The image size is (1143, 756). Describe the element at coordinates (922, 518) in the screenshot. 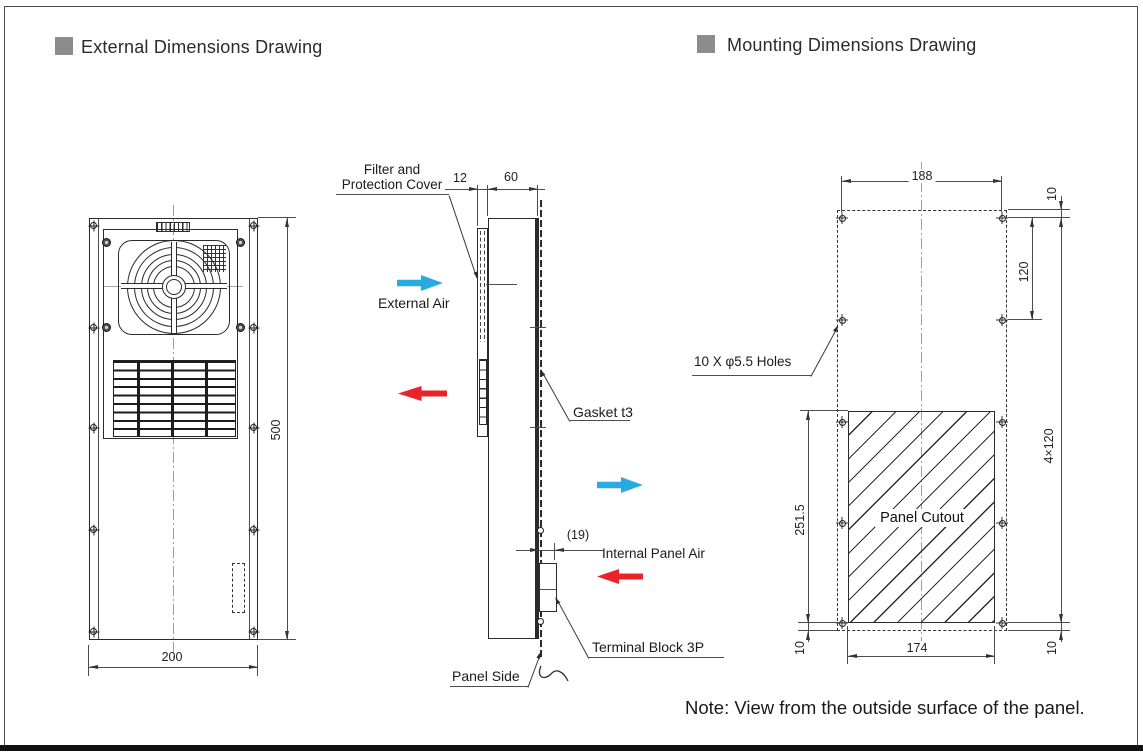

I see `panel-cutout-label: Panel Cutout` at that location.